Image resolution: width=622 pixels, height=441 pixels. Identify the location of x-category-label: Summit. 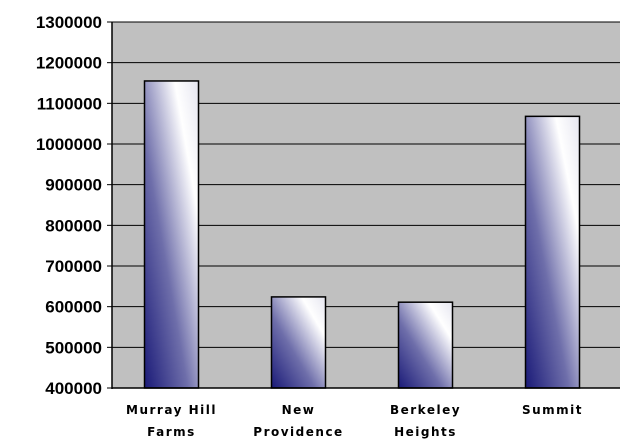
(552, 410).